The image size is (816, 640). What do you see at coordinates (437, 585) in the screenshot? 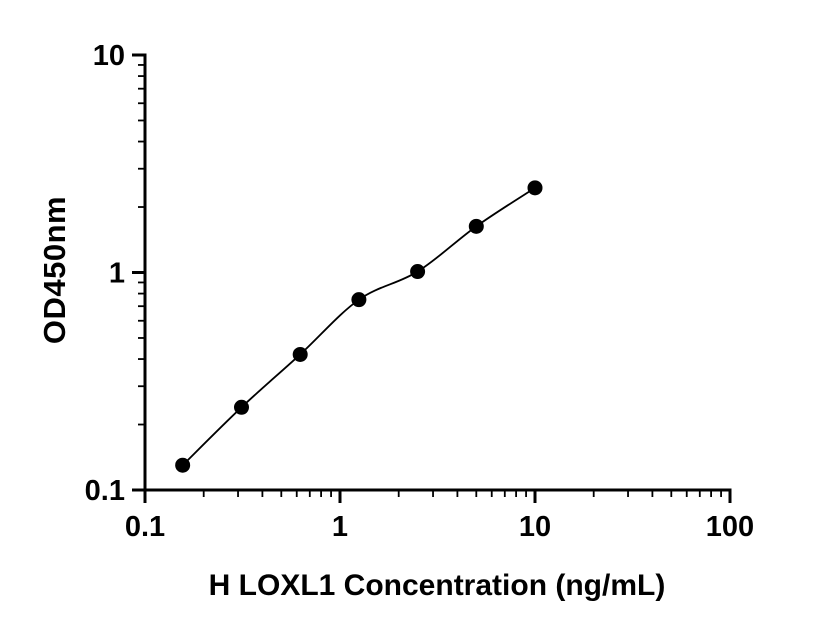
I see `x-axis-label: H LOXL1 Concentration (ng/mL)` at bounding box center [437, 585].